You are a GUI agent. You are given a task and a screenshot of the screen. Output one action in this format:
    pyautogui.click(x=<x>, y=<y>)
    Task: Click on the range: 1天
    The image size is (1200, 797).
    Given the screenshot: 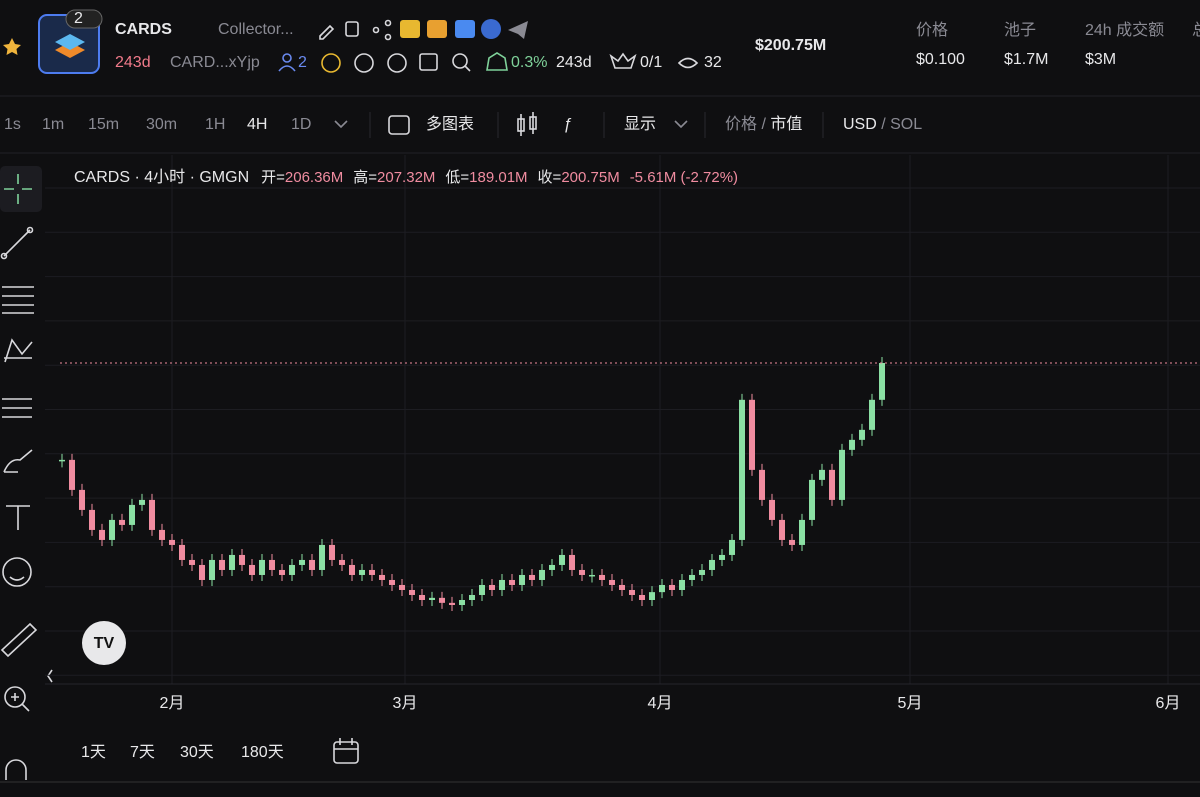 What is the action you would take?
    pyautogui.click(x=93, y=752)
    